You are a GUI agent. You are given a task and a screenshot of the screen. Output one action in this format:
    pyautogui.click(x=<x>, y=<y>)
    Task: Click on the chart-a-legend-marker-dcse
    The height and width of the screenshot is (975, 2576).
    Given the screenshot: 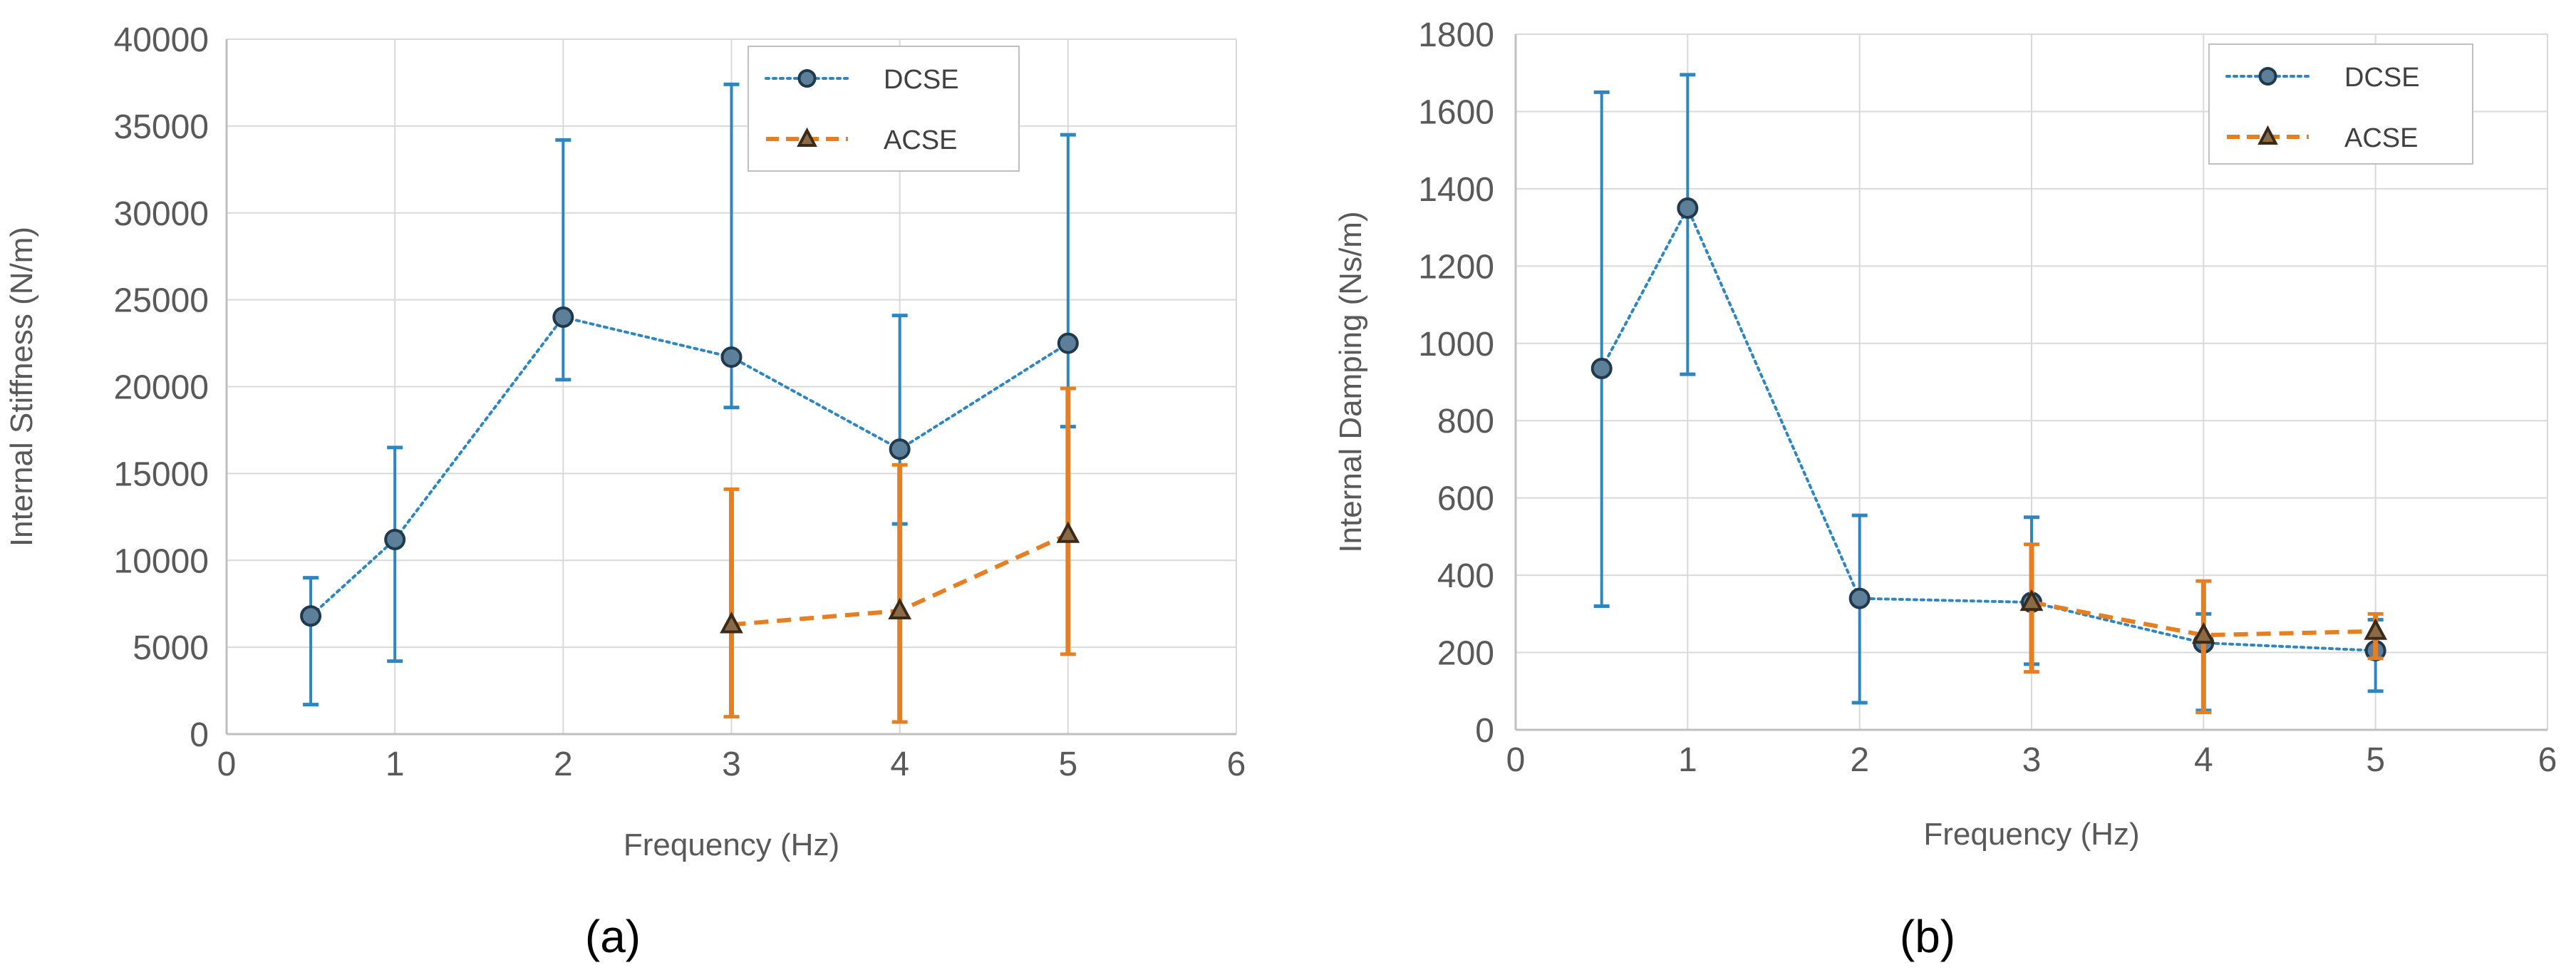 What is the action you would take?
    pyautogui.click(x=807, y=78)
    